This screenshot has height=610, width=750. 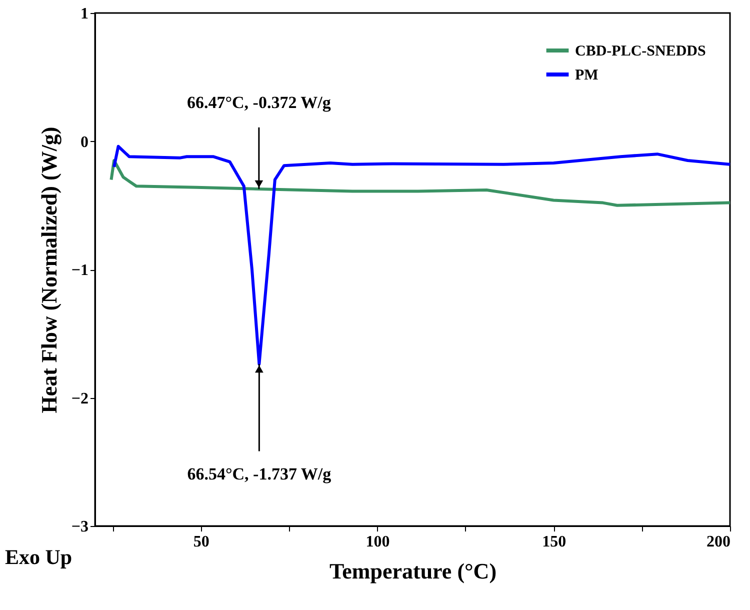 What do you see at coordinates (49, 270) in the screenshot?
I see `y-axis-title: Heat Flow (Normalized) (W/g)` at bounding box center [49, 270].